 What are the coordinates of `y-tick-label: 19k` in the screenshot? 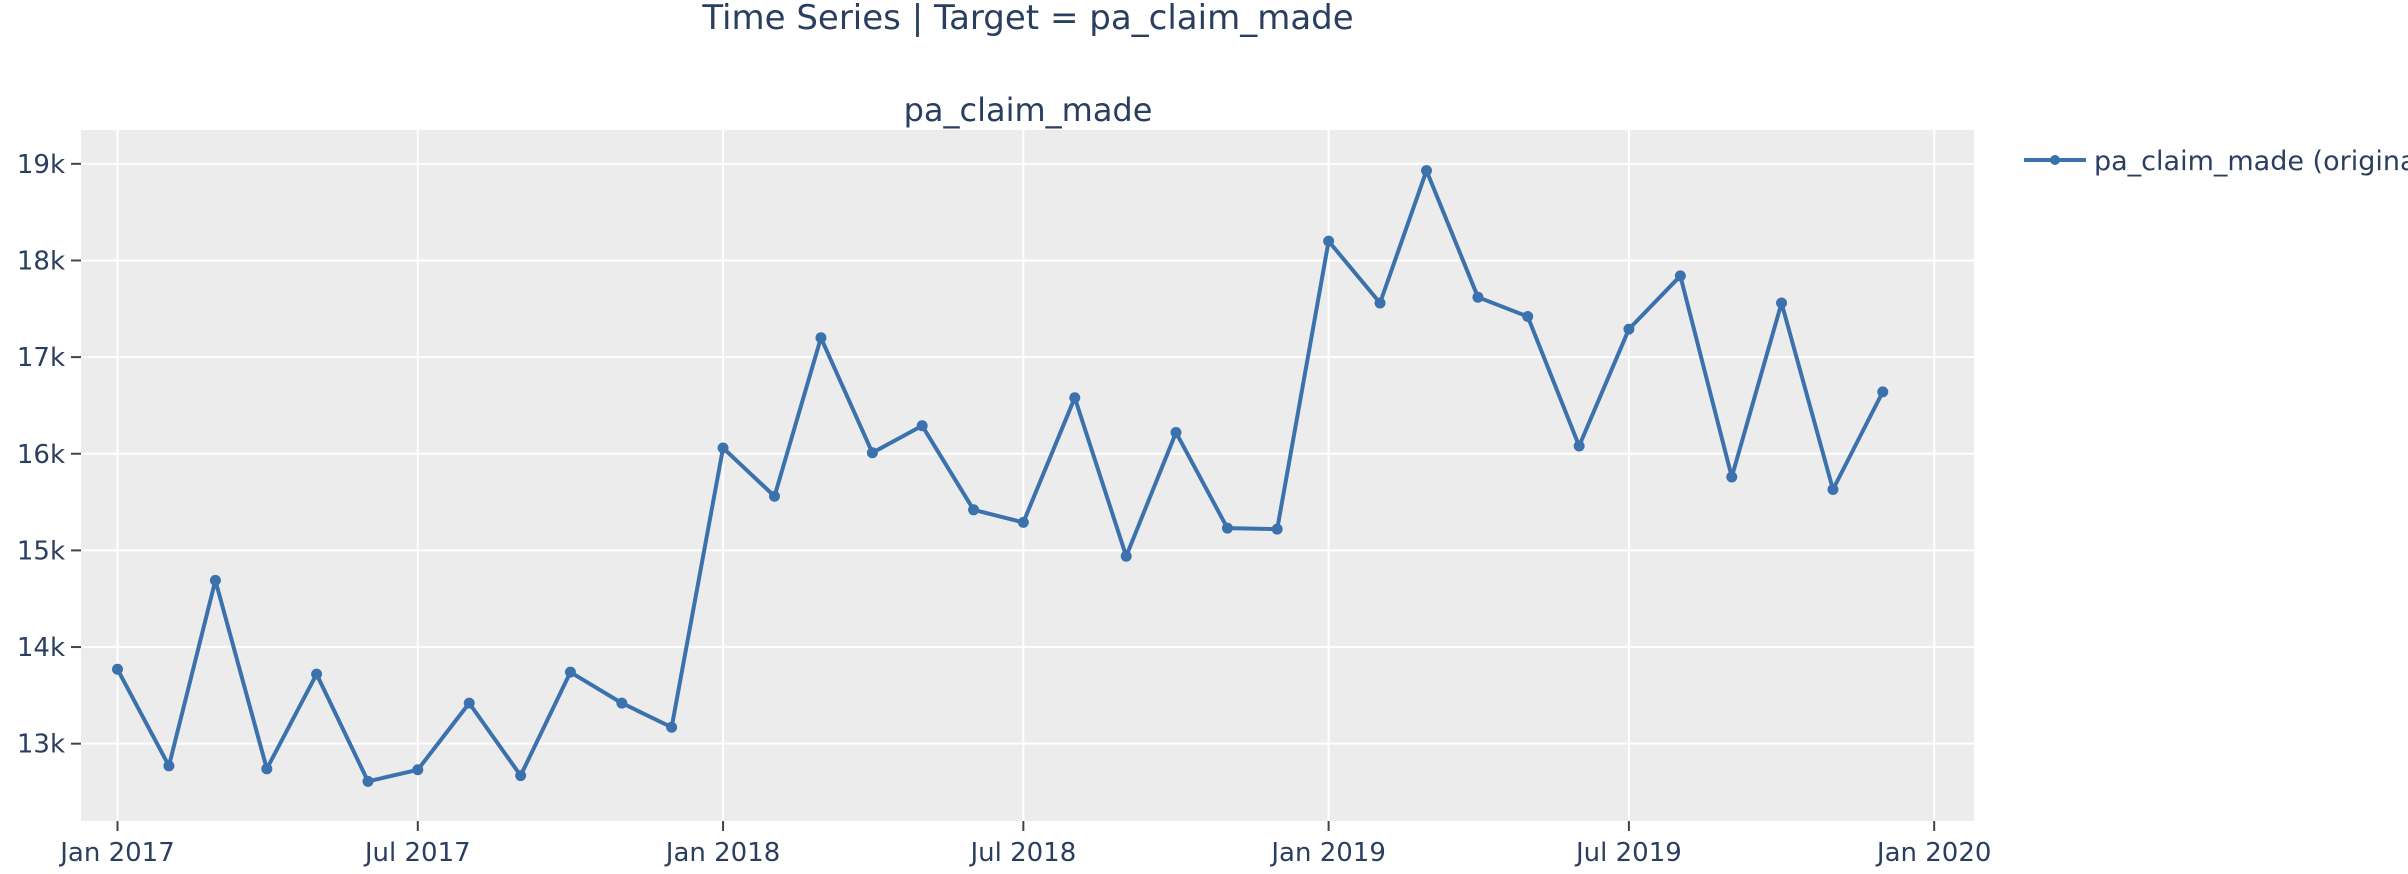 It's located at (41, 165).